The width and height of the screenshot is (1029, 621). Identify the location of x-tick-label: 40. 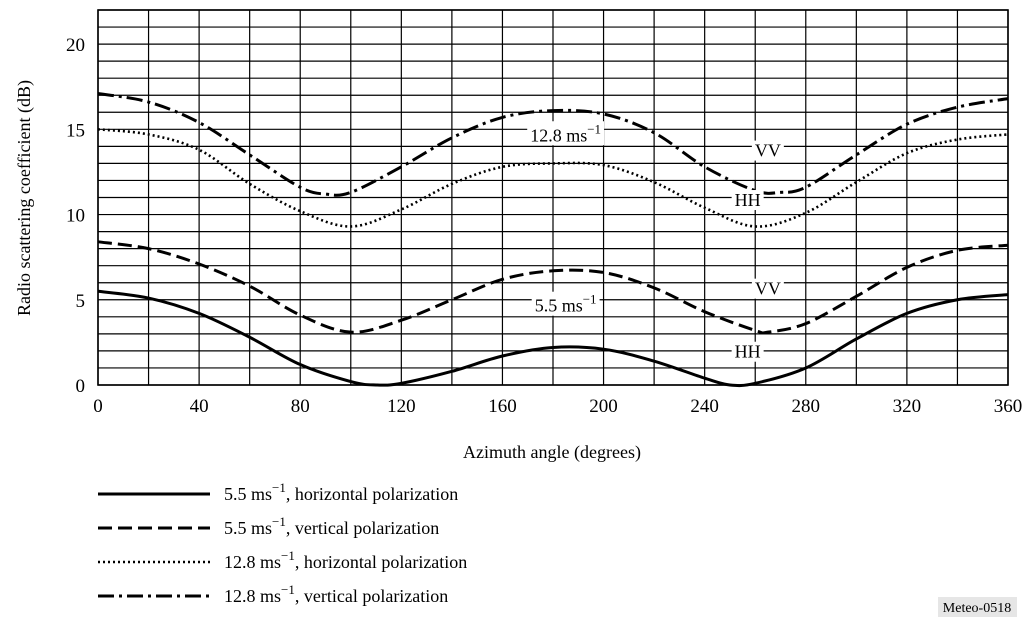
(199, 406).